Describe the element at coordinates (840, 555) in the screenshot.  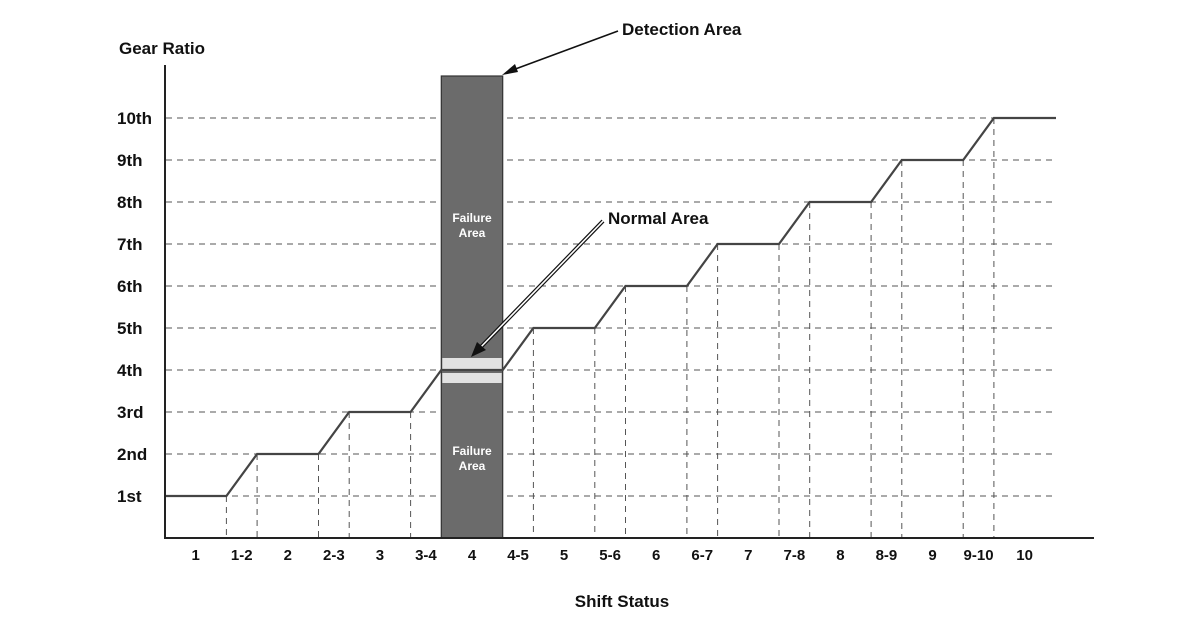
I see `x-tick-8: 8` at that location.